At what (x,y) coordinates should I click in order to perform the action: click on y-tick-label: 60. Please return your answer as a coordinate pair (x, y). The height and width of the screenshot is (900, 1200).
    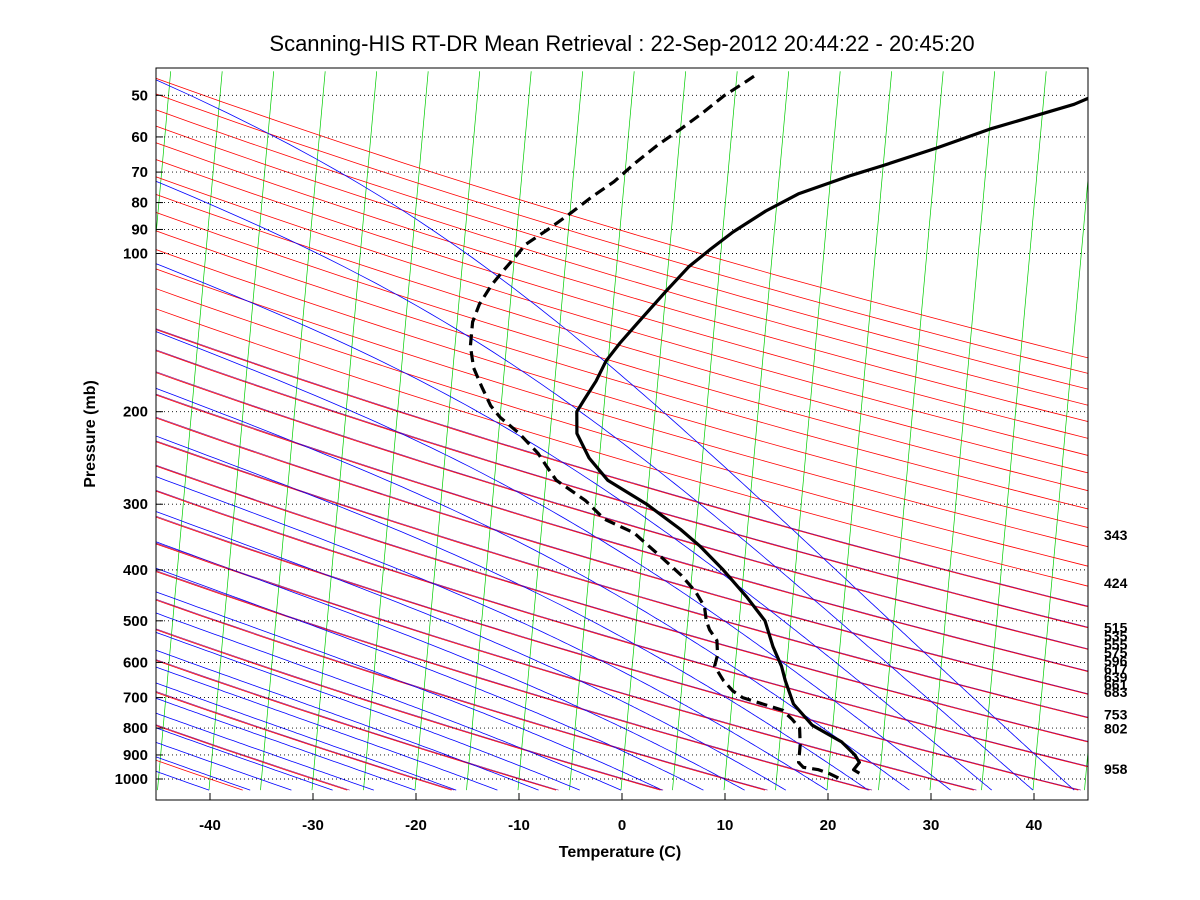
    Looking at the image, I should click on (139, 137).